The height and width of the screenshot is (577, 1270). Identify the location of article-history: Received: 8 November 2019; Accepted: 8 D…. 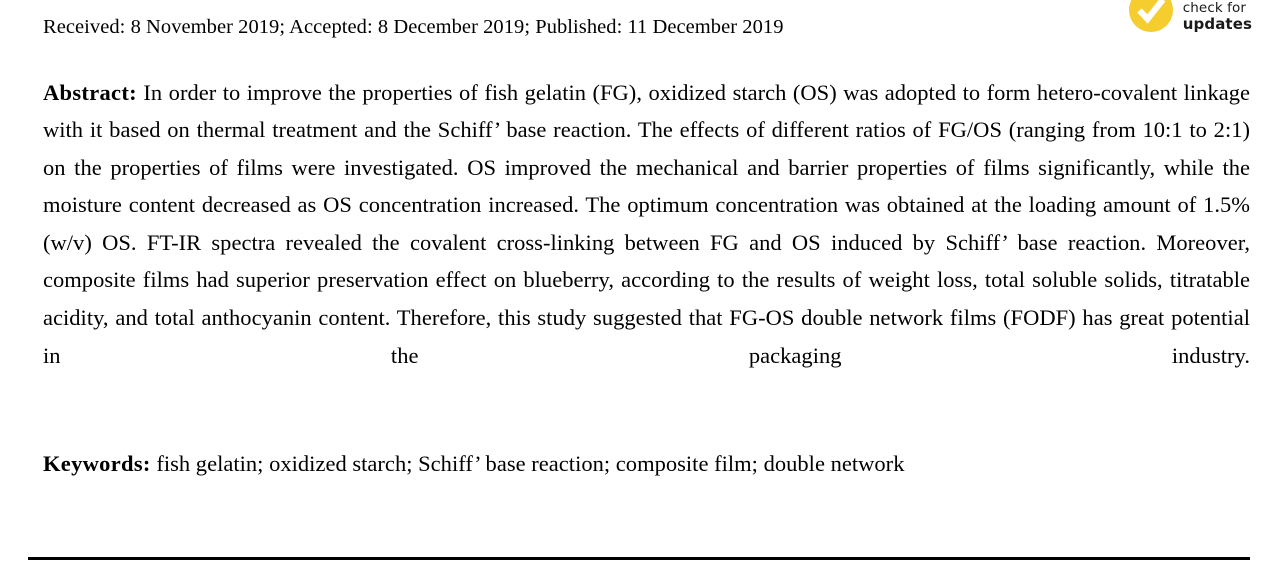
(413, 27).